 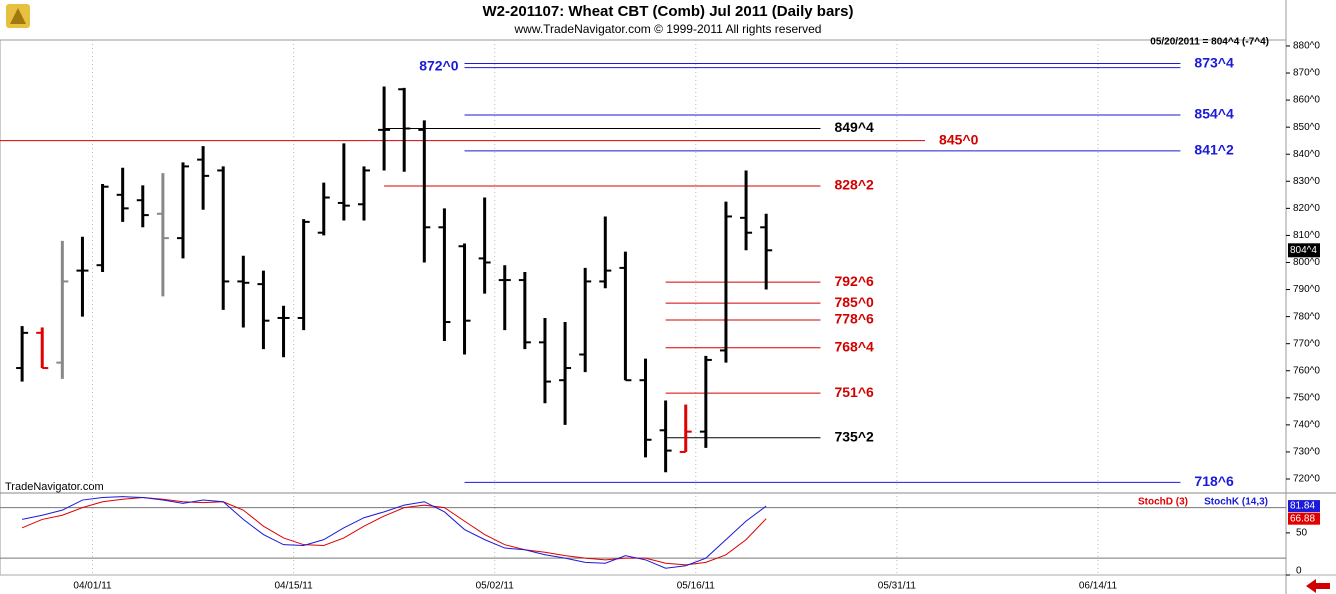 What do you see at coordinates (294, 586) in the screenshot?
I see `x-tick-label: 04/15/11` at bounding box center [294, 586].